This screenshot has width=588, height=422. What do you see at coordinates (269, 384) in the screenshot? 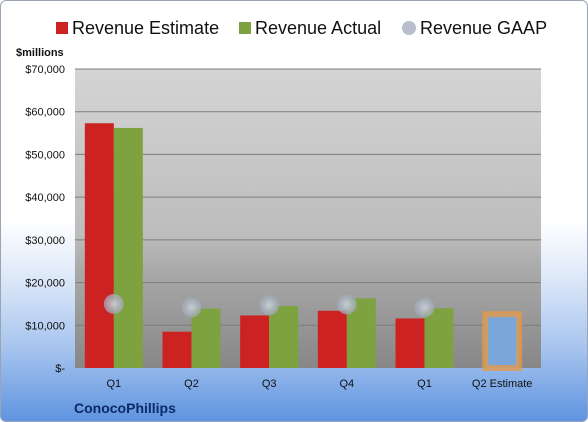
I see `x-tick-label-q3: Q3` at bounding box center [269, 384].